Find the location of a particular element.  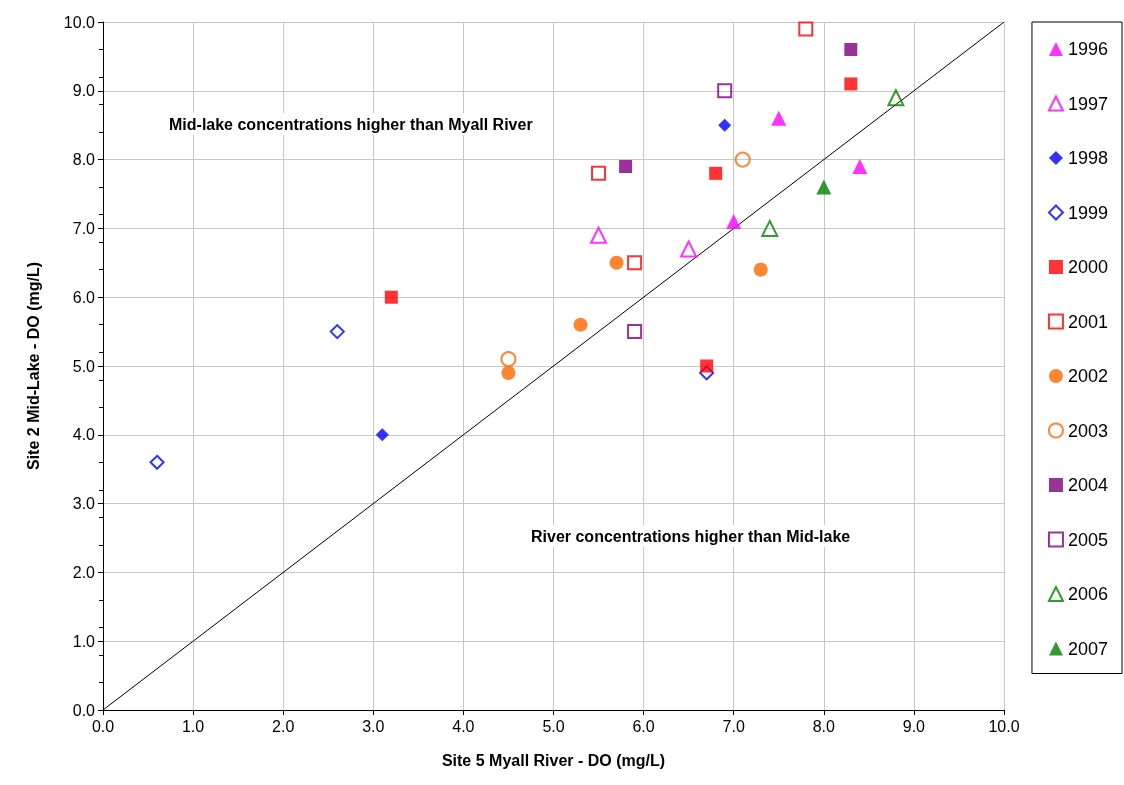

x-tick-label: 2.0 is located at coordinates (283, 726).